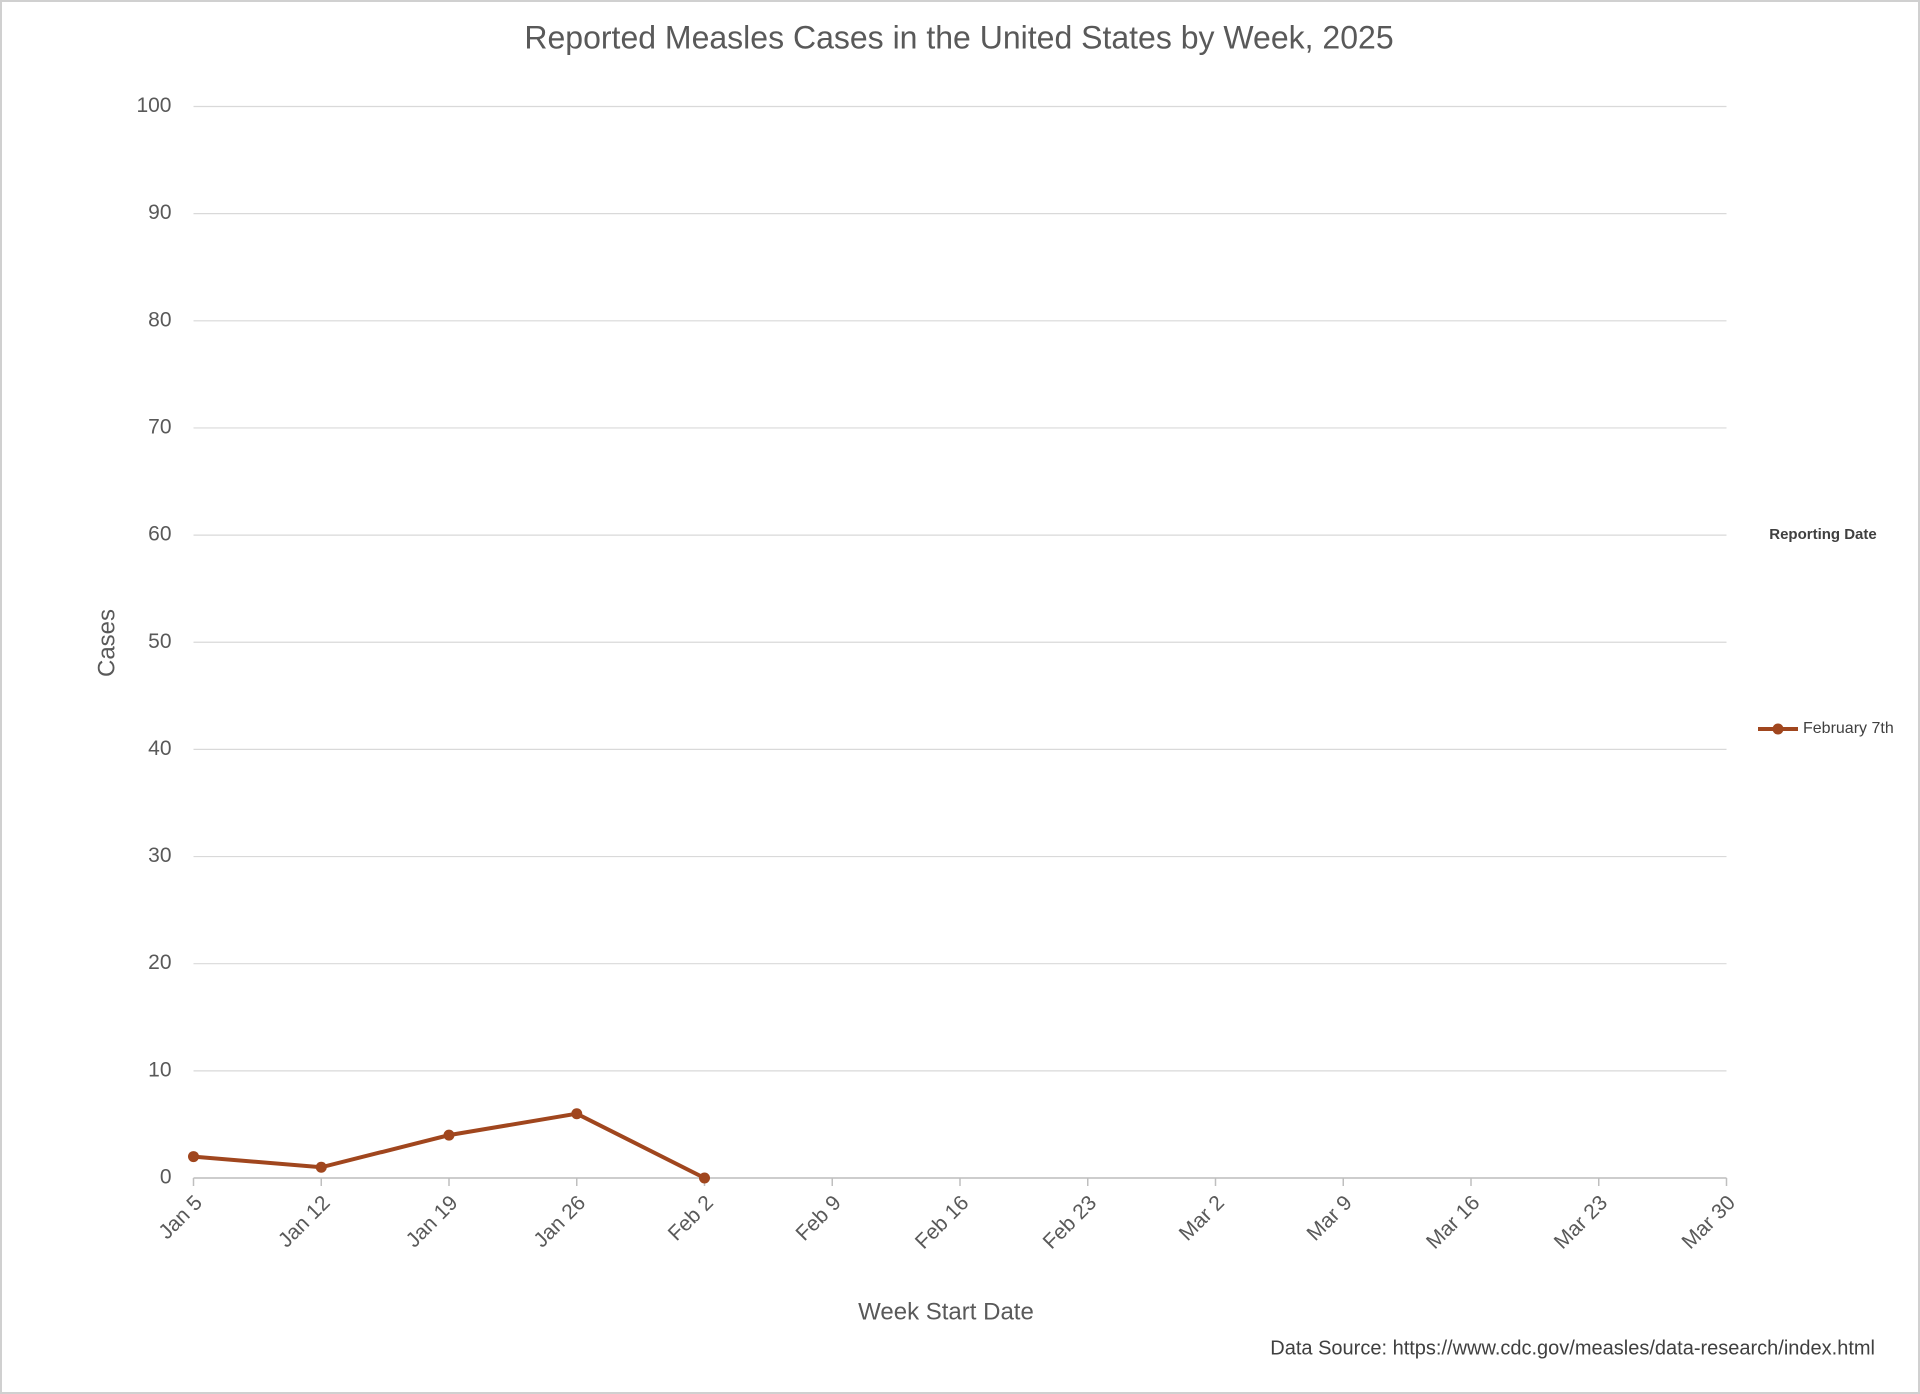  Describe the element at coordinates (159, 1069) in the screenshot. I see `y-tick-label: 10` at that location.